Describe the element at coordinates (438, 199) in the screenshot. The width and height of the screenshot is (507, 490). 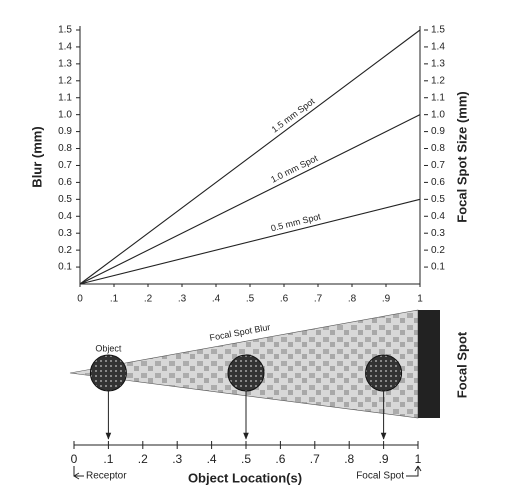
I see `y2-tick-label: 0.5` at that location.